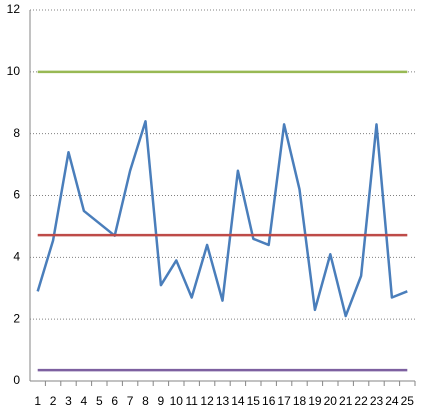  Describe the element at coordinates (145, 401) in the screenshot. I see `x-tick-label: 8` at that location.